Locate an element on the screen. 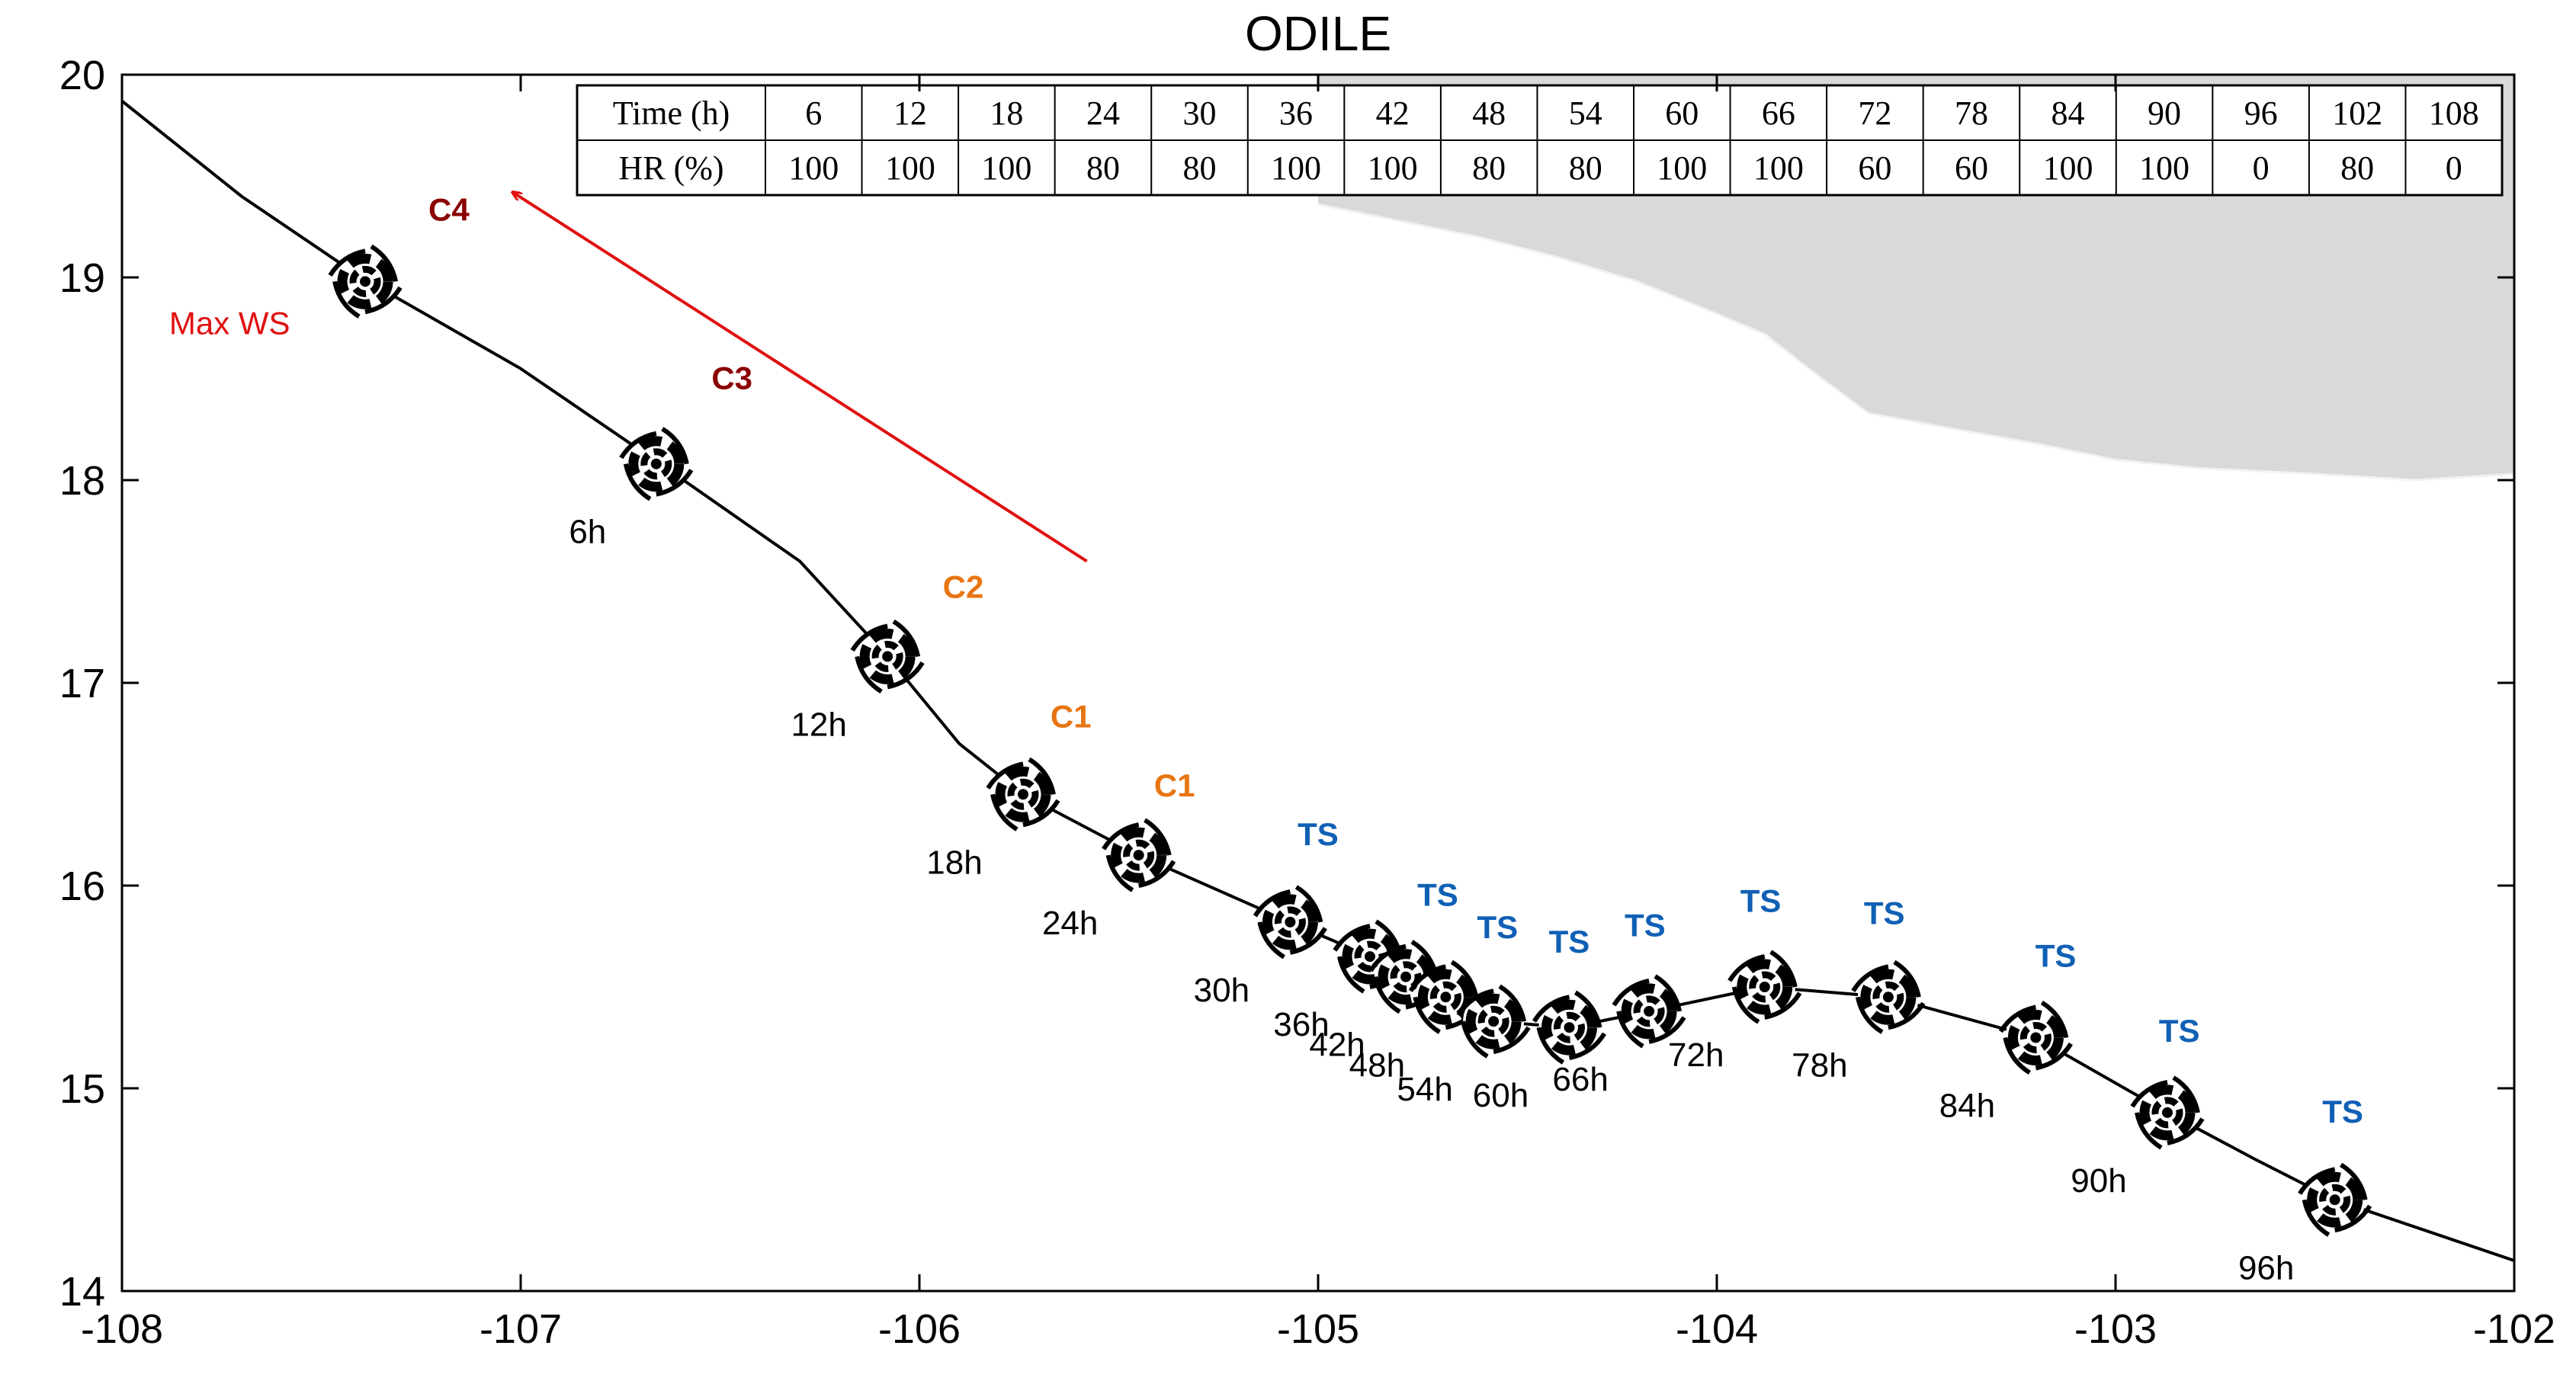  x-tick-label: -102 is located at coordinates (2514, 1329).